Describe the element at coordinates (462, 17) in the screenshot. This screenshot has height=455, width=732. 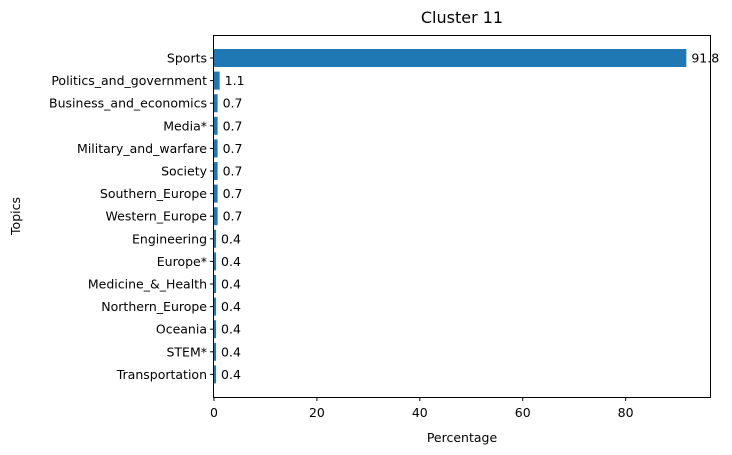
I see `chart-title: Cluster 11` at that location.